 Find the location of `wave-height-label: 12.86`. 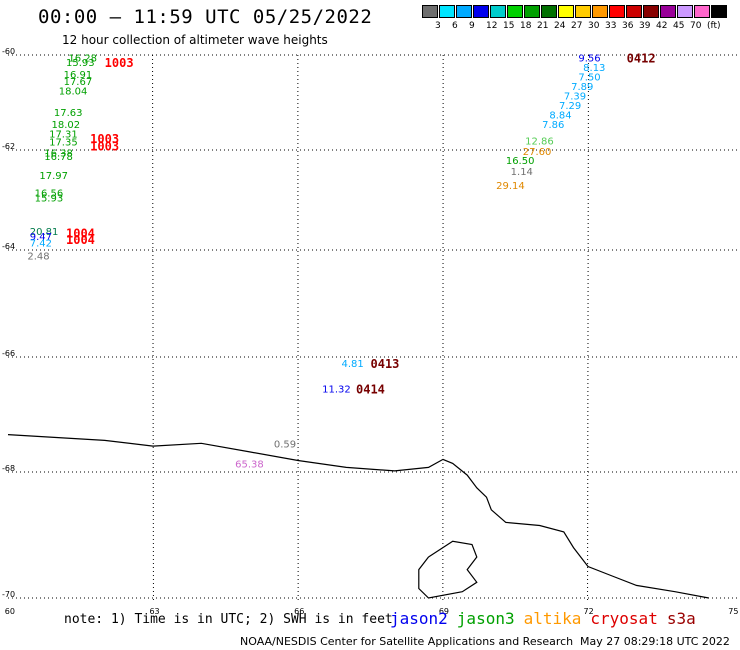

wave-height-label: 12.86 is located at coordinates (539, 142).